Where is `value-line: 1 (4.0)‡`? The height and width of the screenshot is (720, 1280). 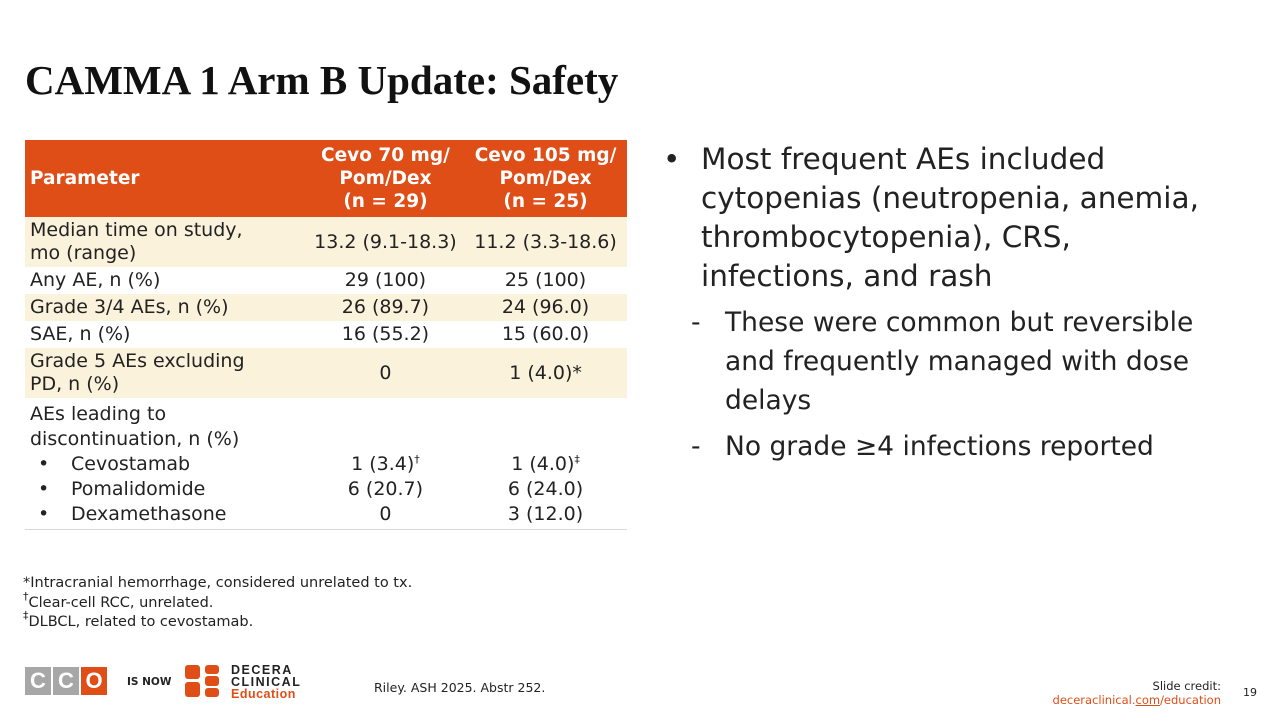
value-line: 1 (4.0)‡ is located at coordinates (545, 464).